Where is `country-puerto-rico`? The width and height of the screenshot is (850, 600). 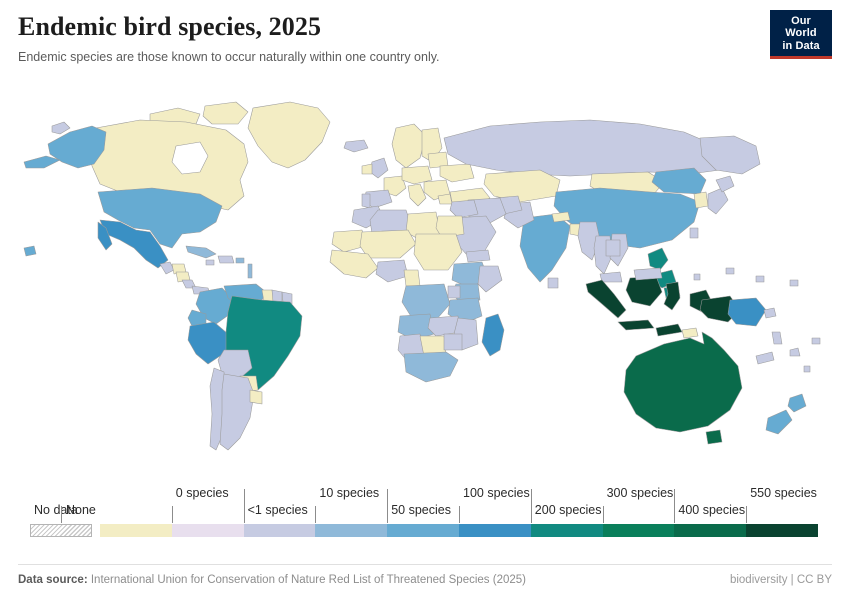 country-puerto-rico is located at coordinates (240, 260).